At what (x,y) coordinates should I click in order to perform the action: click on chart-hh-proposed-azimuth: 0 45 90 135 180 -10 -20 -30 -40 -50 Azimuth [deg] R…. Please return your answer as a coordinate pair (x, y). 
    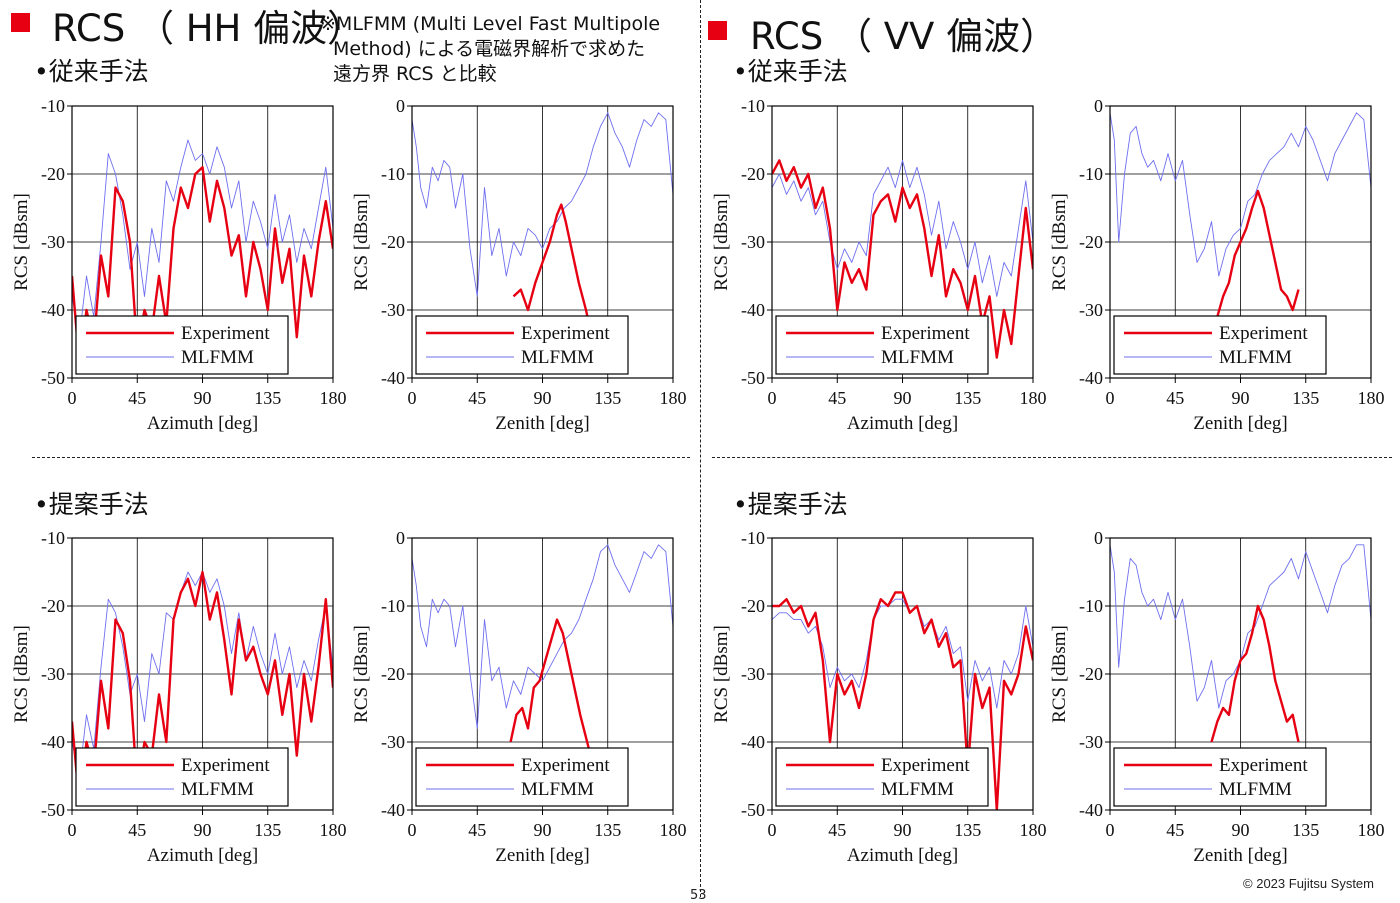
    Looking at the image, I should click on (179, 697).